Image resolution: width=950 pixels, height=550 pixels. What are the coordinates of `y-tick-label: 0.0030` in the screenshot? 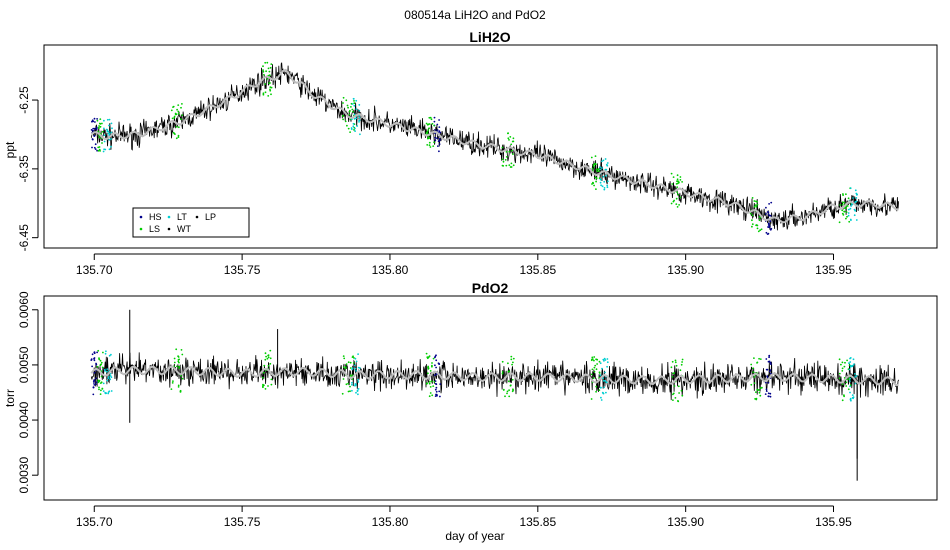 It's located at (24, 475).